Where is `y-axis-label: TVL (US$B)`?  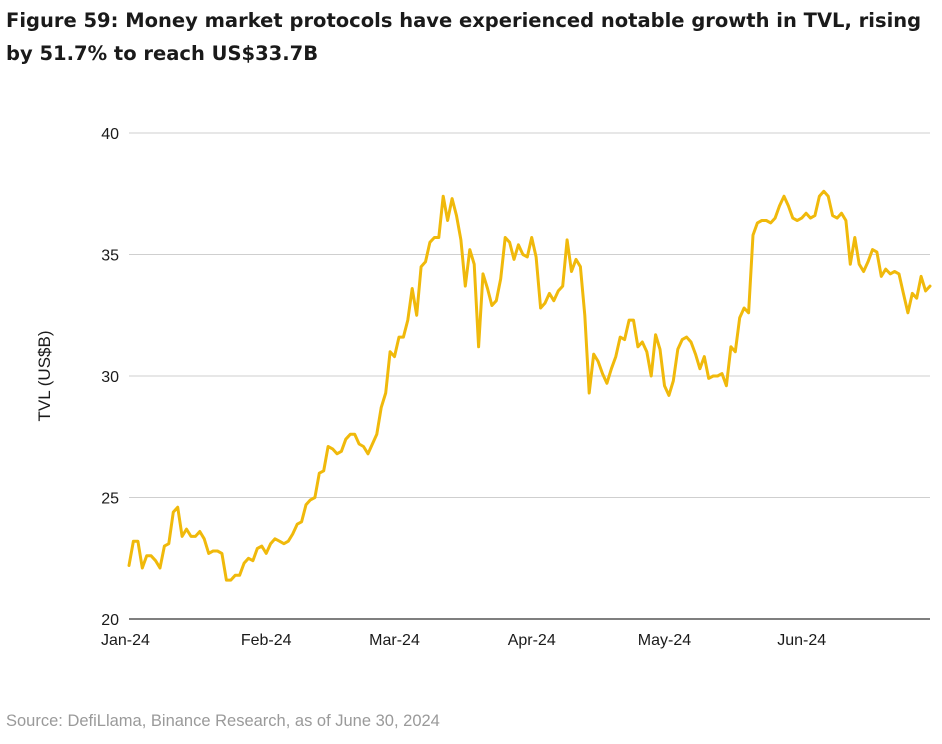
y-axis-label: TVL (US$B) is located at coordinates (44, 375).